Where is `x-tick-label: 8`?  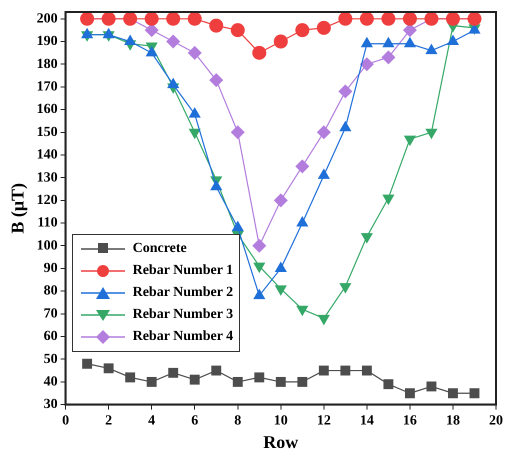
x-tick-label: 8 is located at coordinates (238, 421).